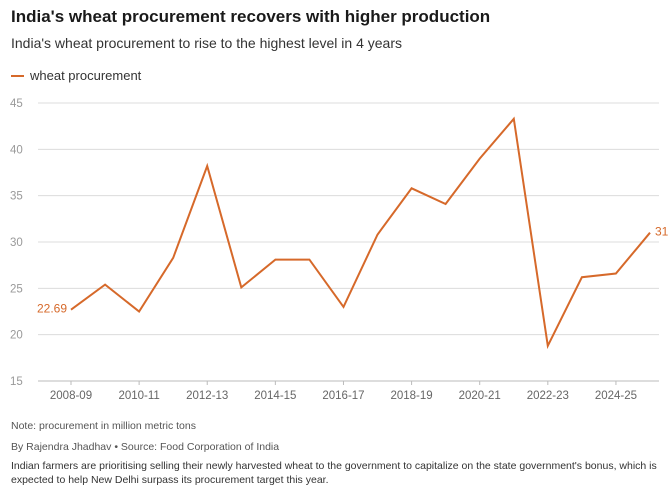 The width and height of the screenshot is (671, 492). Describe the element at coordinates (411, 396) in the screenshot. I see `x-tick-label: 2018-19` at that location.